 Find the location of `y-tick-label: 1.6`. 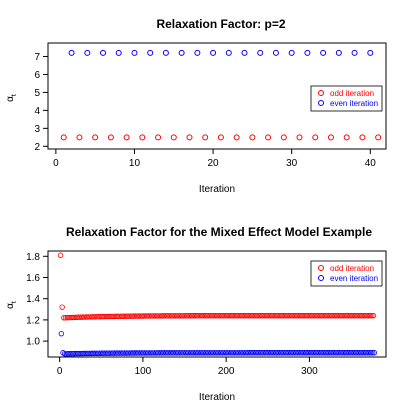

y-tick-label: 1.6 is located at coordinates (33, 278).